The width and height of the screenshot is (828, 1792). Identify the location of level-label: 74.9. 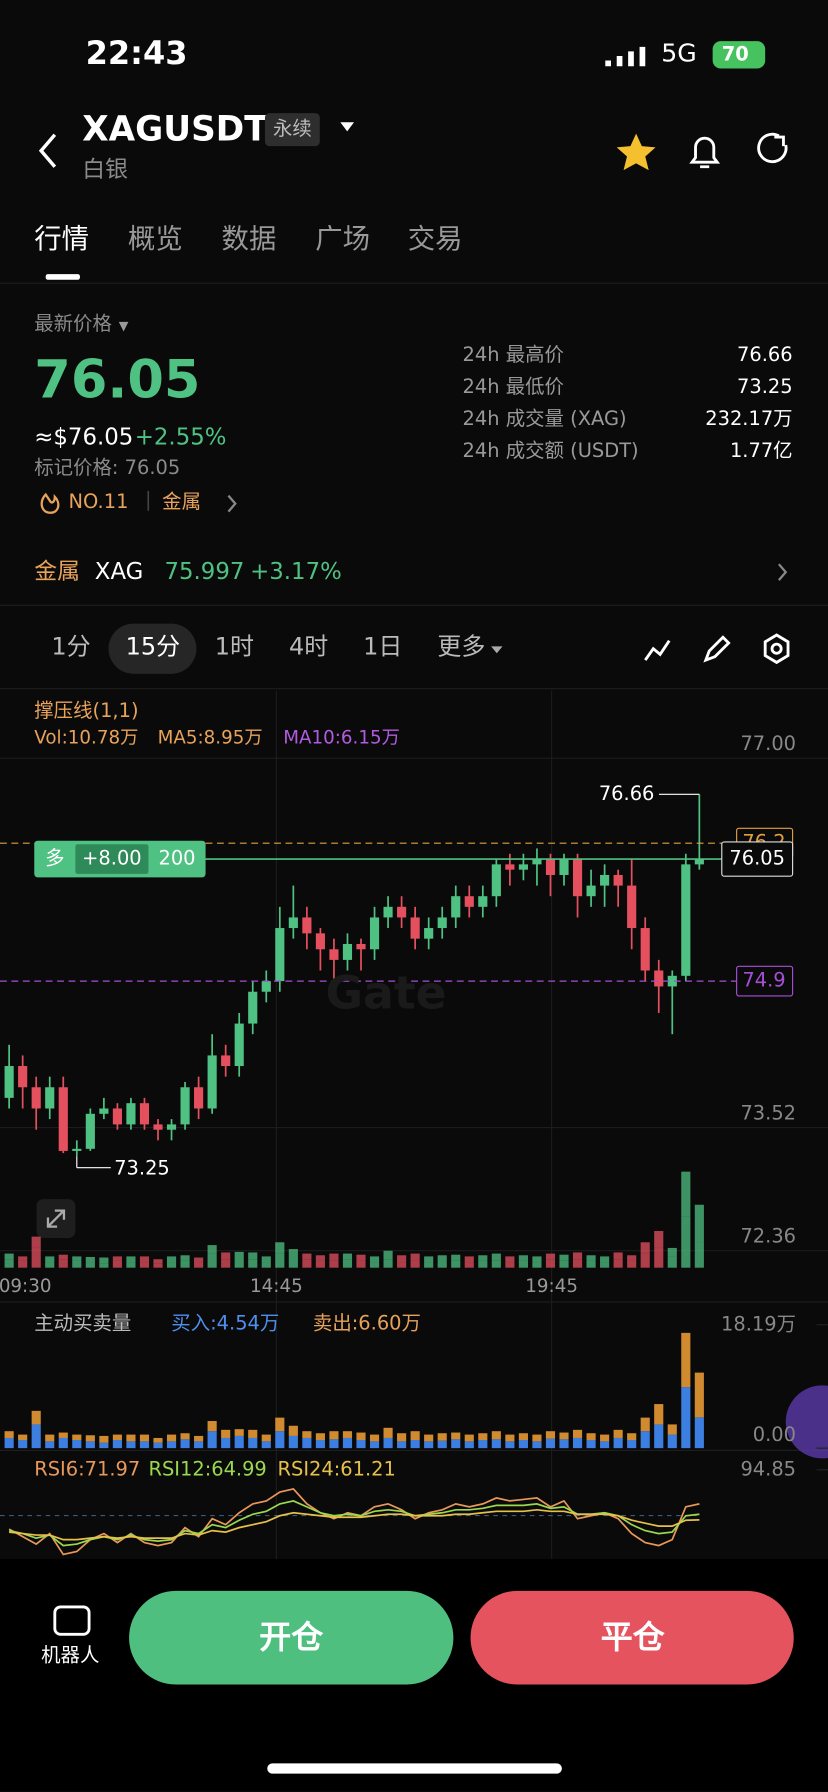
(763, 980).